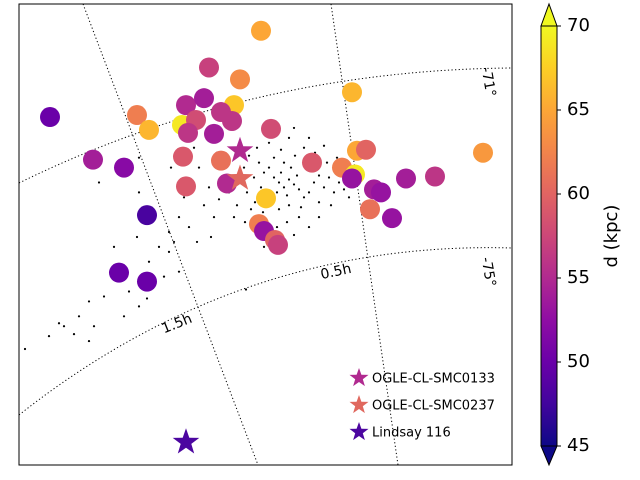 The height and width of the screenshot is (480, 640). What do you see at coordinates (578, 193) in the screenshot?
I see `colorbar-tick-label: 60` at bounding box center [578, 193].